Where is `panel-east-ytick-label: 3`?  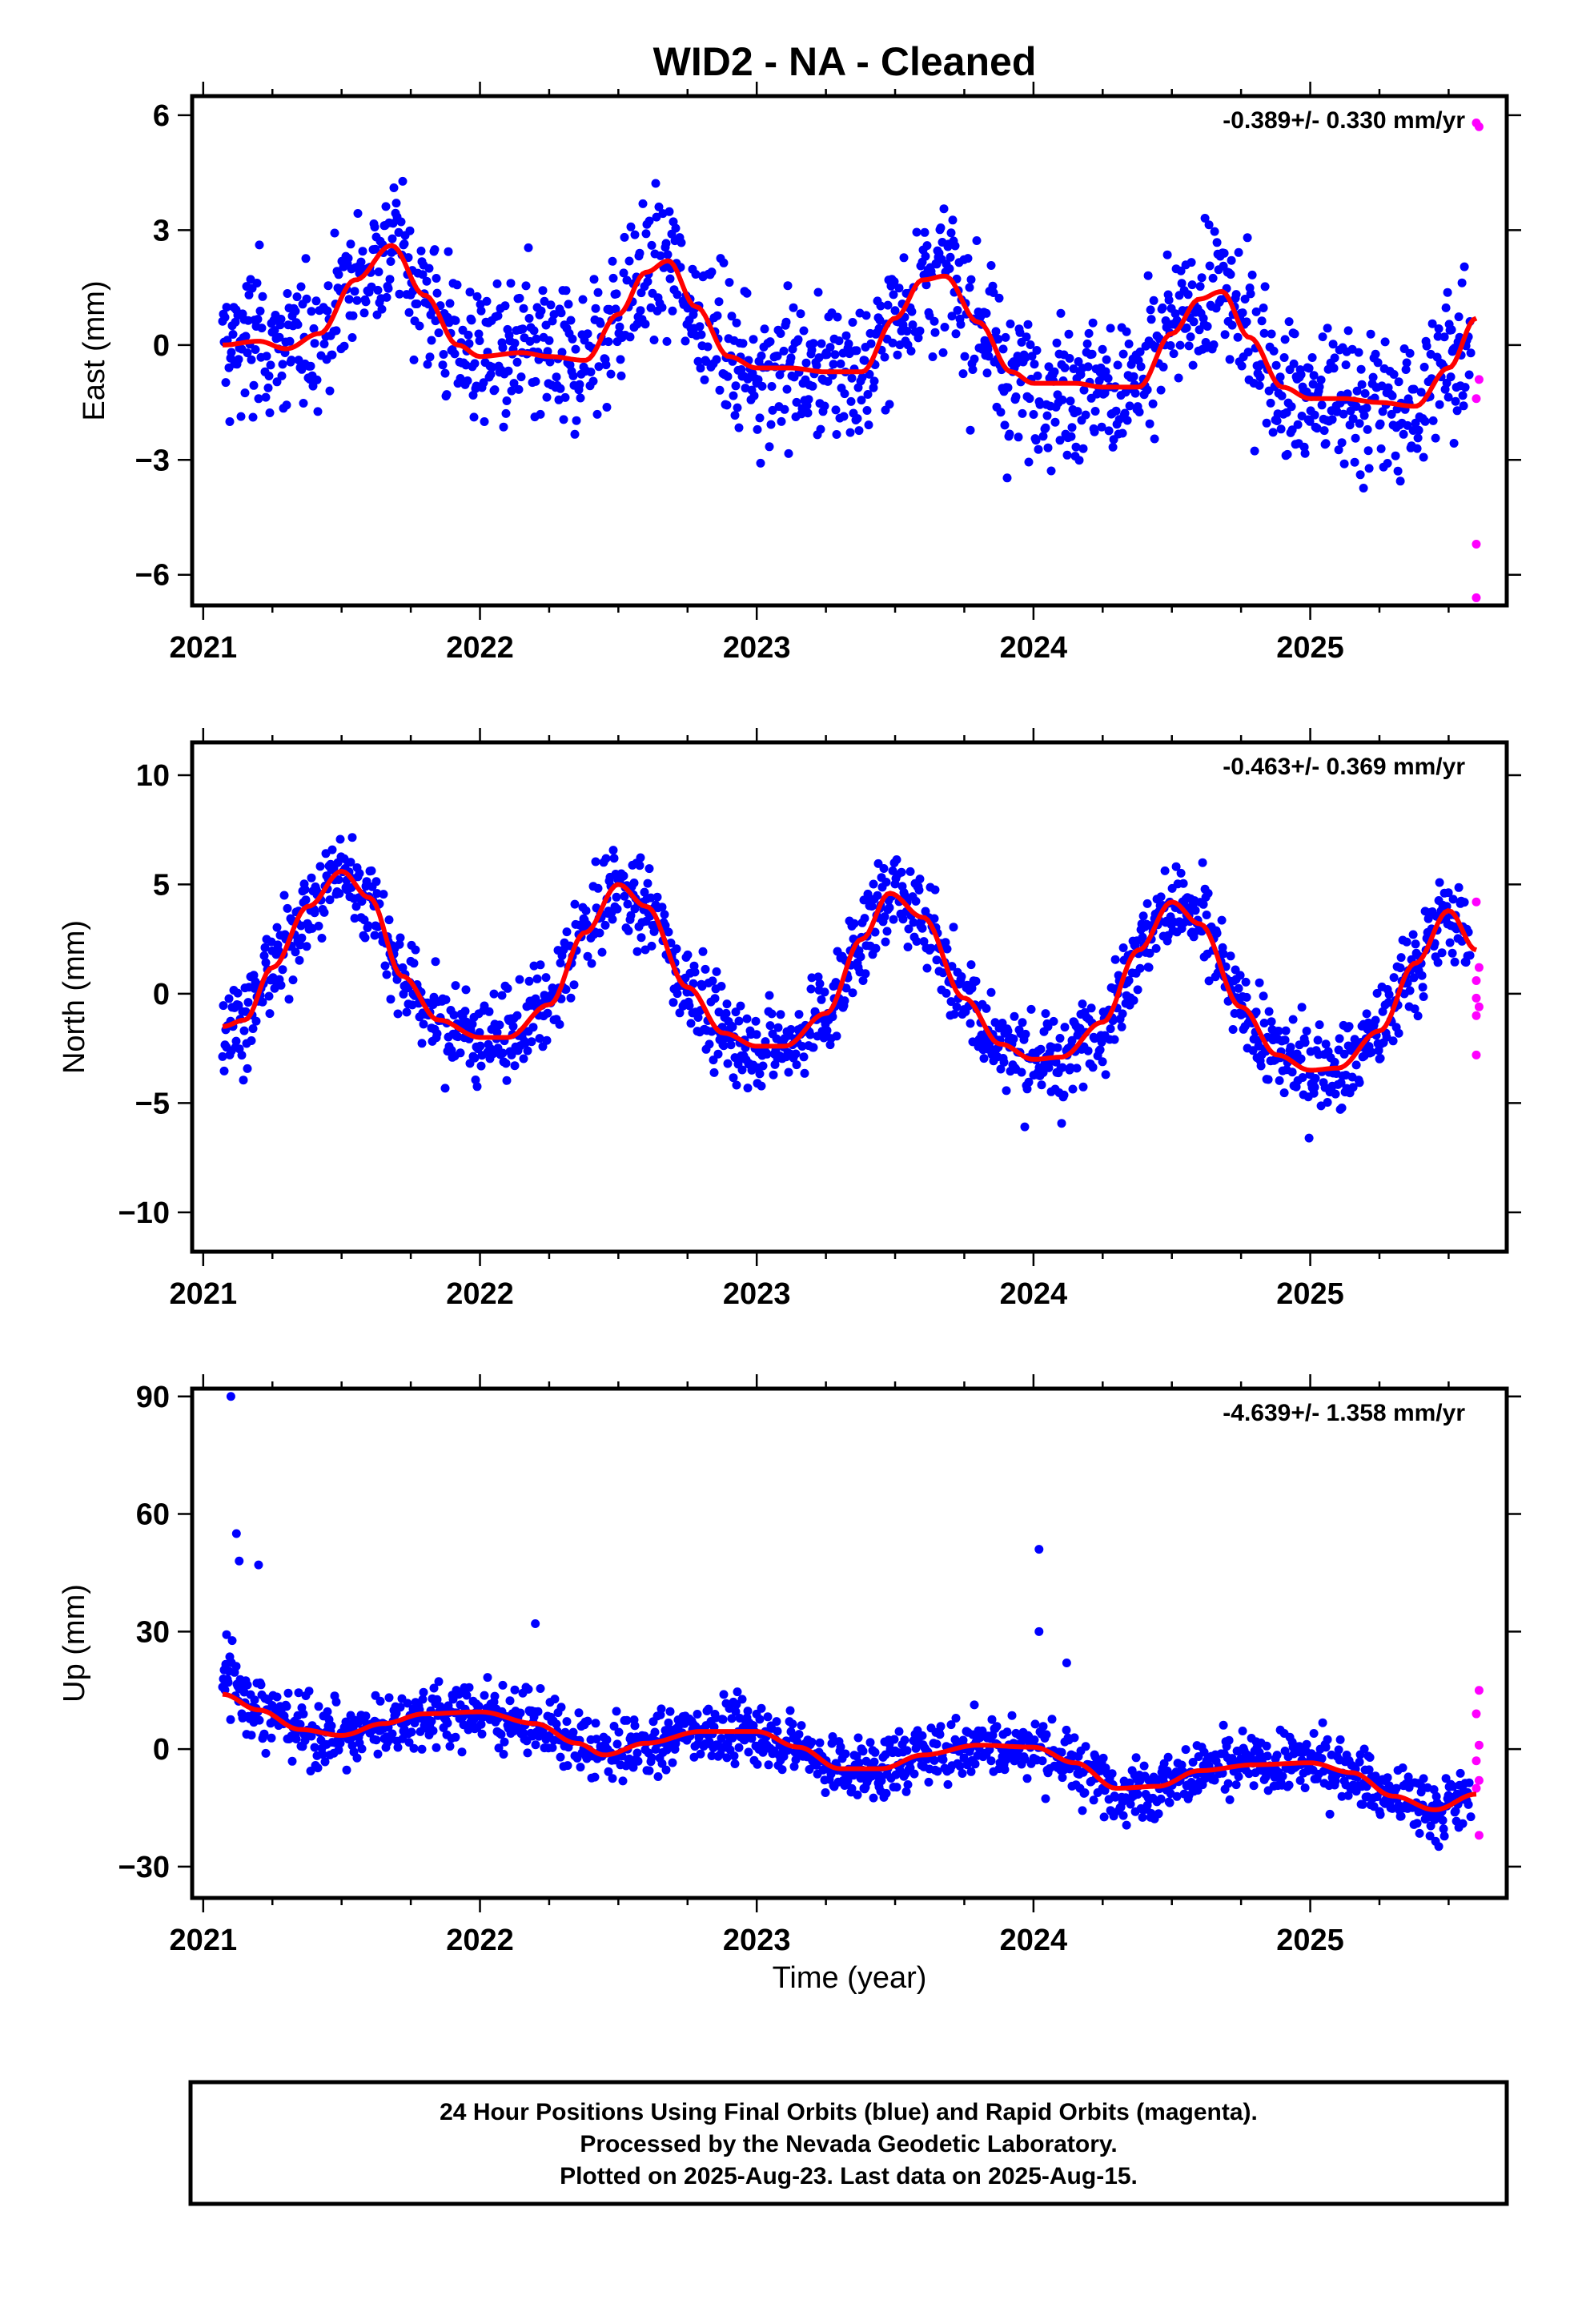
panel-east-ytick-label: 3 is located at coordinates (161, 230).